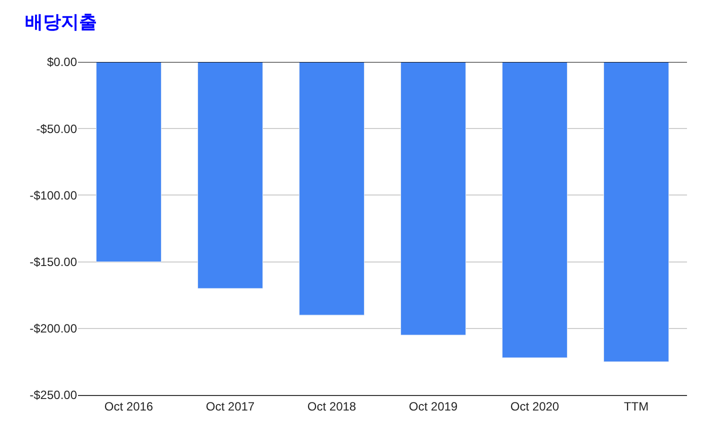 This screenshot has height=435, width=709. Describe the element at coordinates (54, 395) in the screenshot. I see `y-tick-label: -$250.00` at that location.